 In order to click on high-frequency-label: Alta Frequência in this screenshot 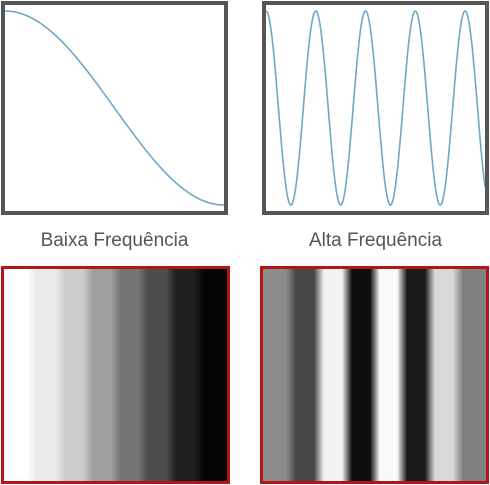, I will do `click(375, 240)`.